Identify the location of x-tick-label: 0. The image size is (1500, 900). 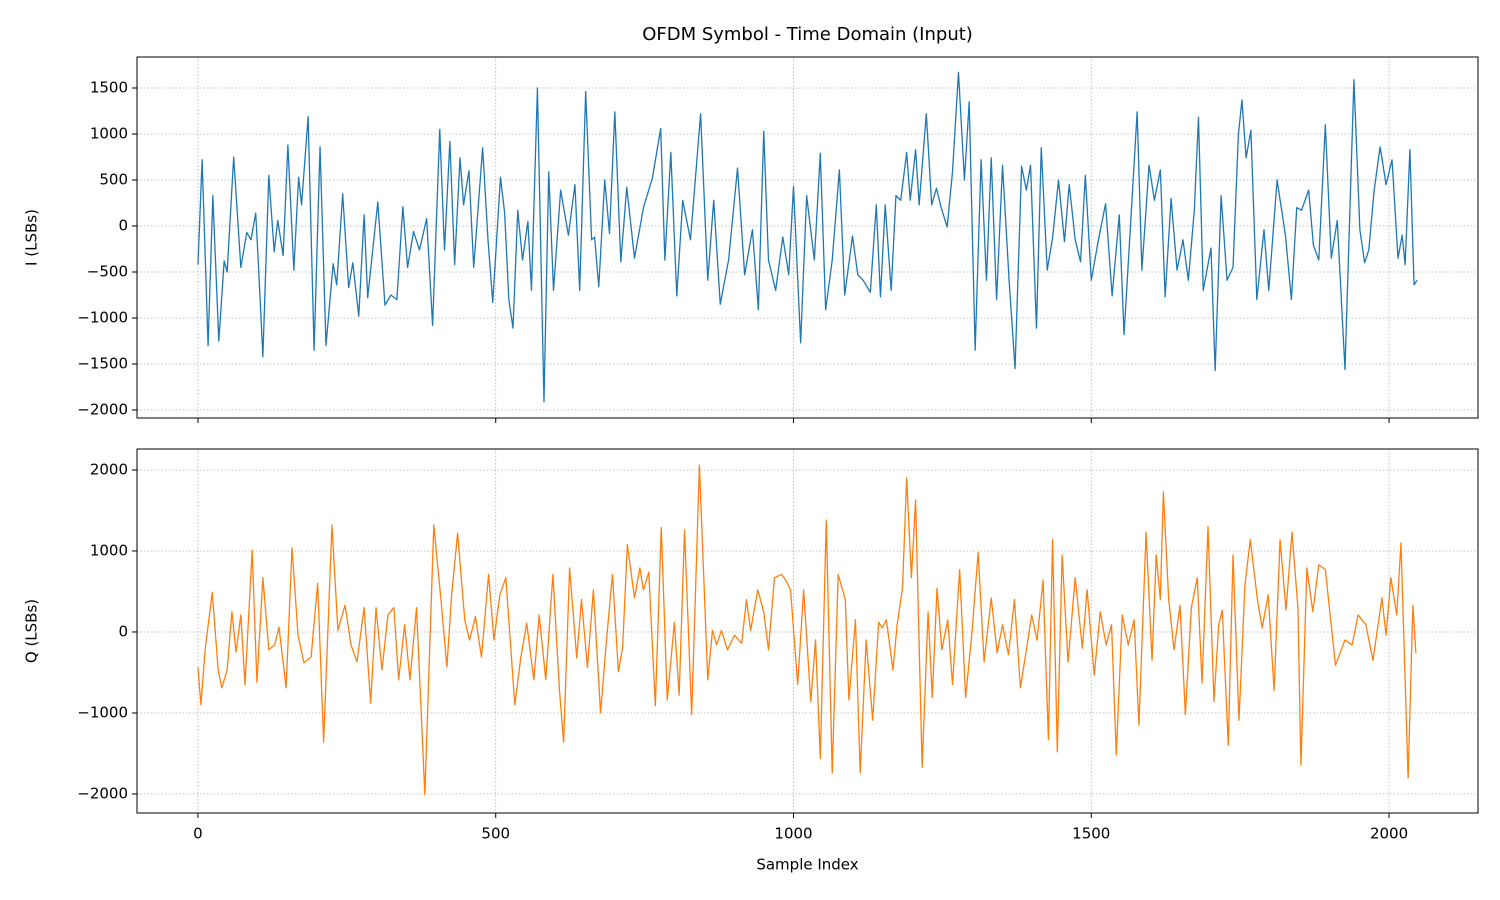
(198, 834).